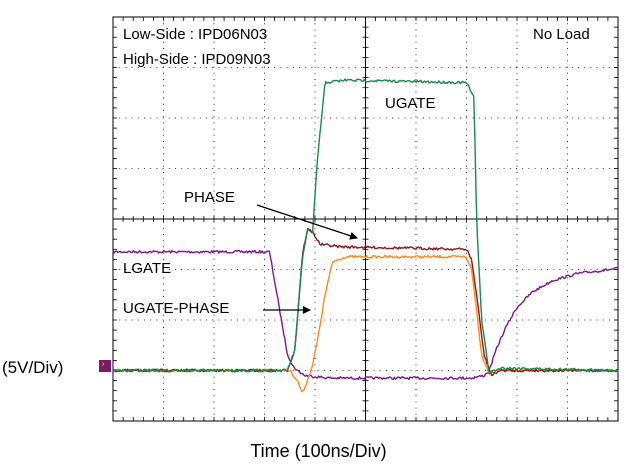 This screenshot has height=473, width=637. Describe the element at coordinates (209, 197) in the screenshot. I see `phase-label: PHASE` at that location.